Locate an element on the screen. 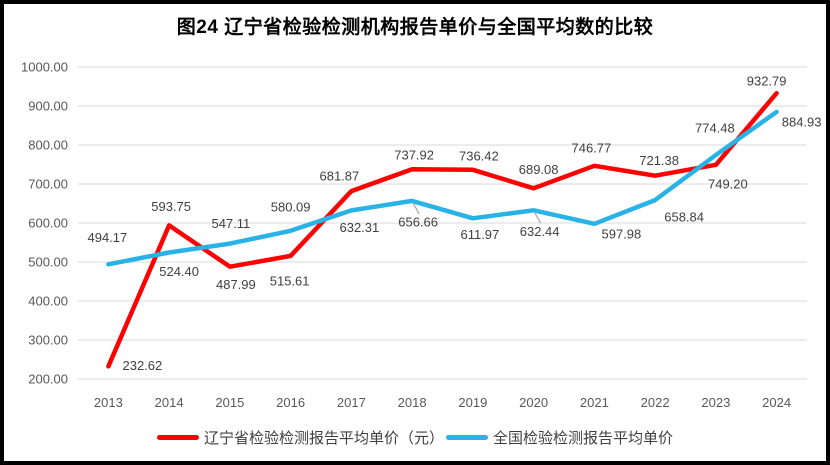 The height and width of the screenshot is (465, 830). x-axis-tick-label: 2024 is located at coordinates (776, 402).